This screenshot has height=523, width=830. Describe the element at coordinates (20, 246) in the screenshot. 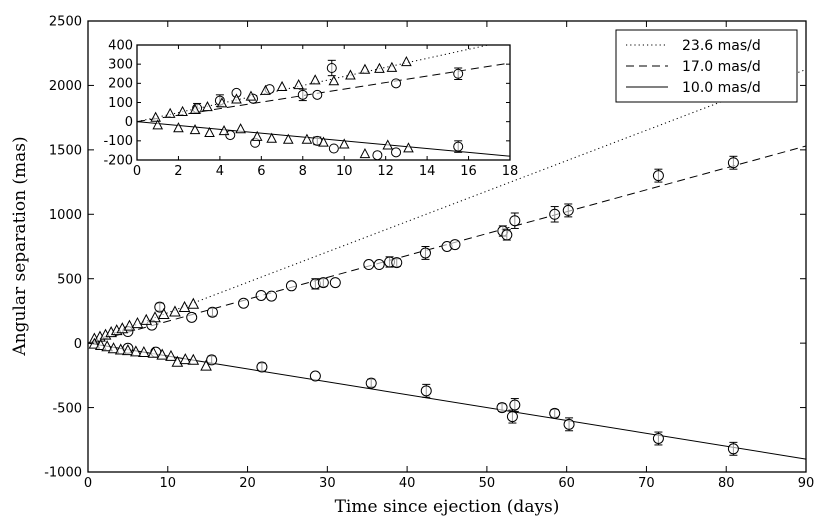

I see `y-axis-title: Angular separation (mas)` at that location.